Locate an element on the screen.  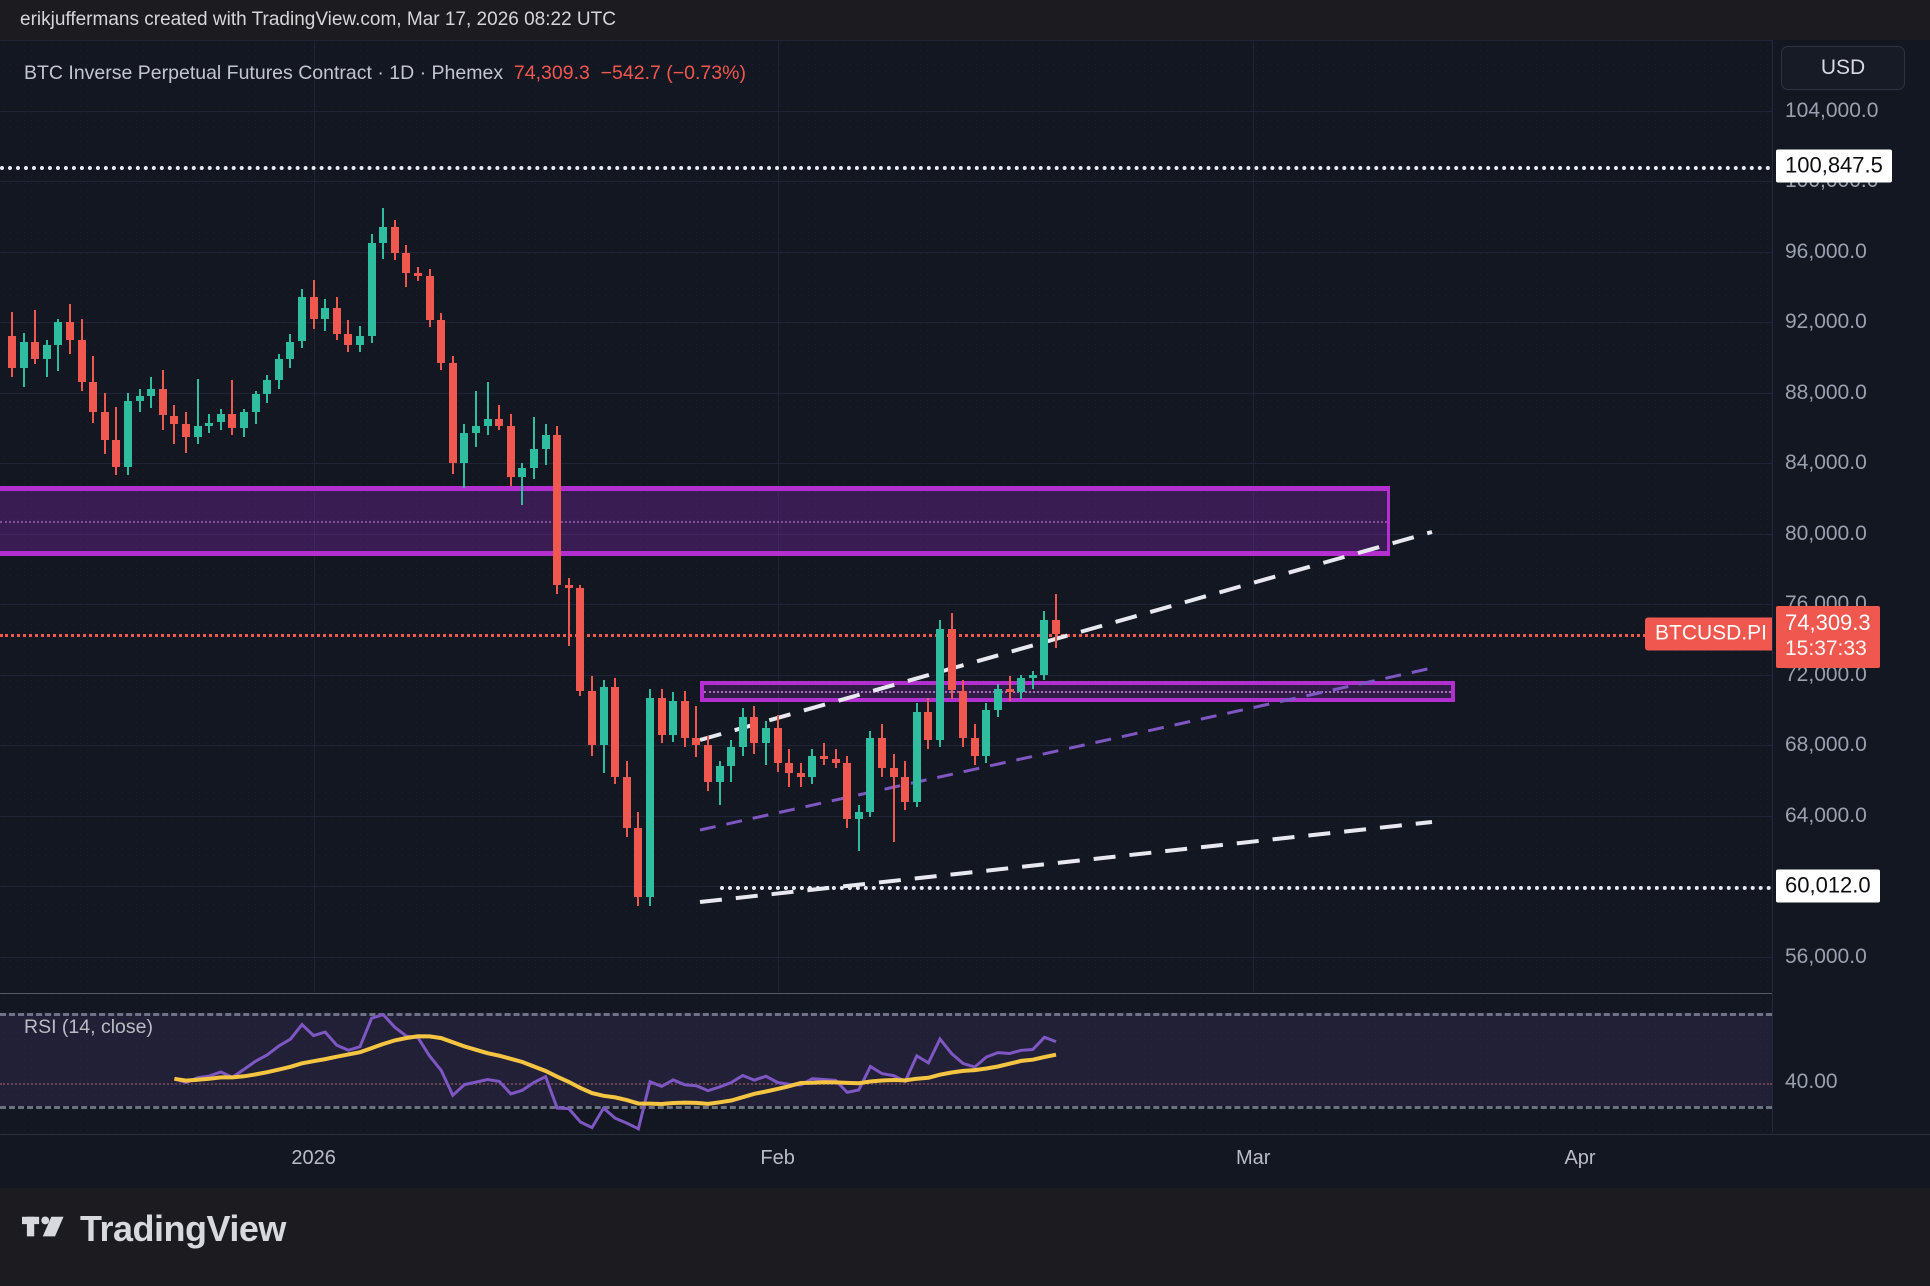
rsi-oversold-line is located at coordinates (886, 1107).